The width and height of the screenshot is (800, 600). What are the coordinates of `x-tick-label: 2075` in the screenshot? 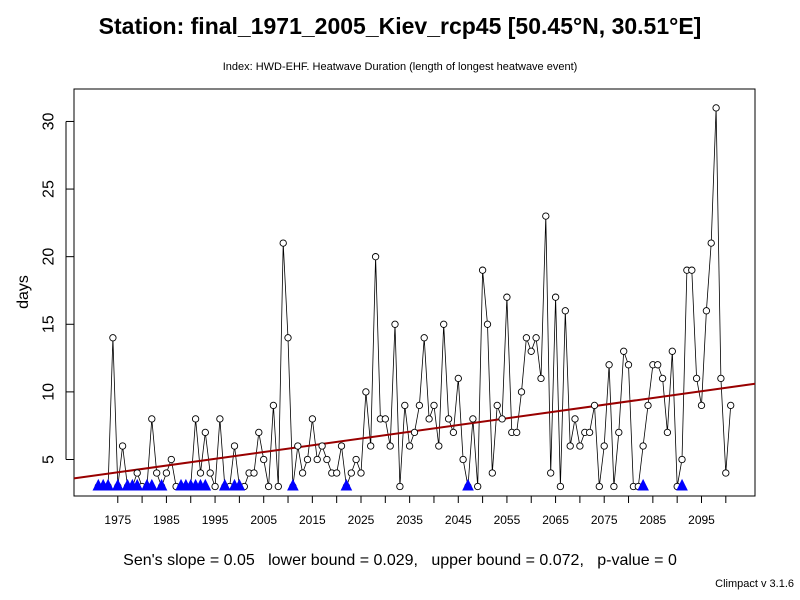 It's located at (604, 520).